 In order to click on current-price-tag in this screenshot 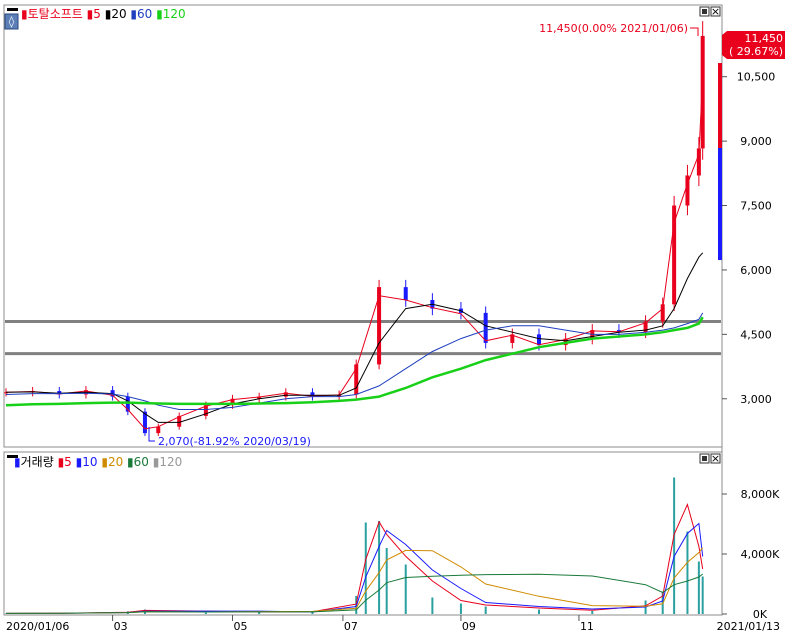, I will do `click(753, 45)`.